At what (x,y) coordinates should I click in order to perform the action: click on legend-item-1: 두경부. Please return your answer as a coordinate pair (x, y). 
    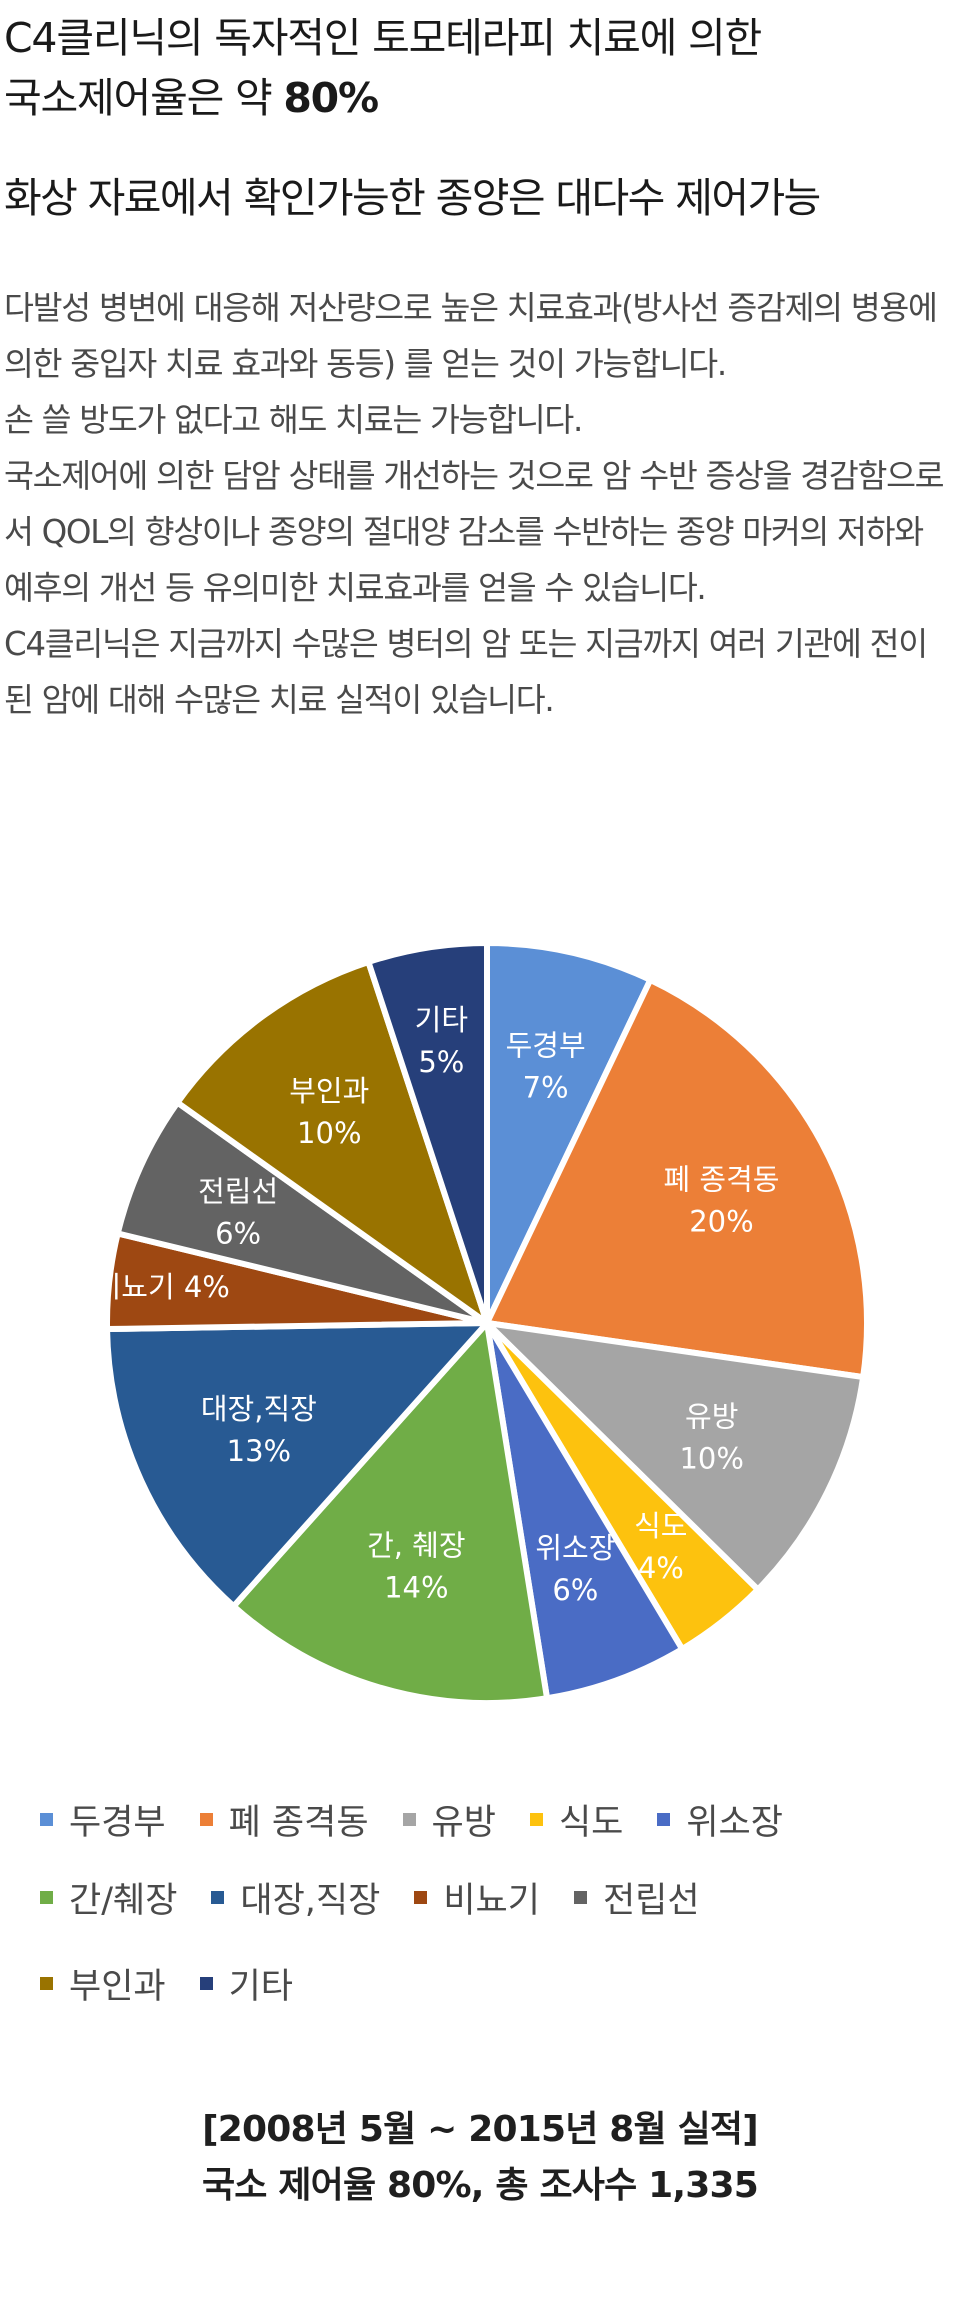
    Looking at the image, I should click on (103, 1819).